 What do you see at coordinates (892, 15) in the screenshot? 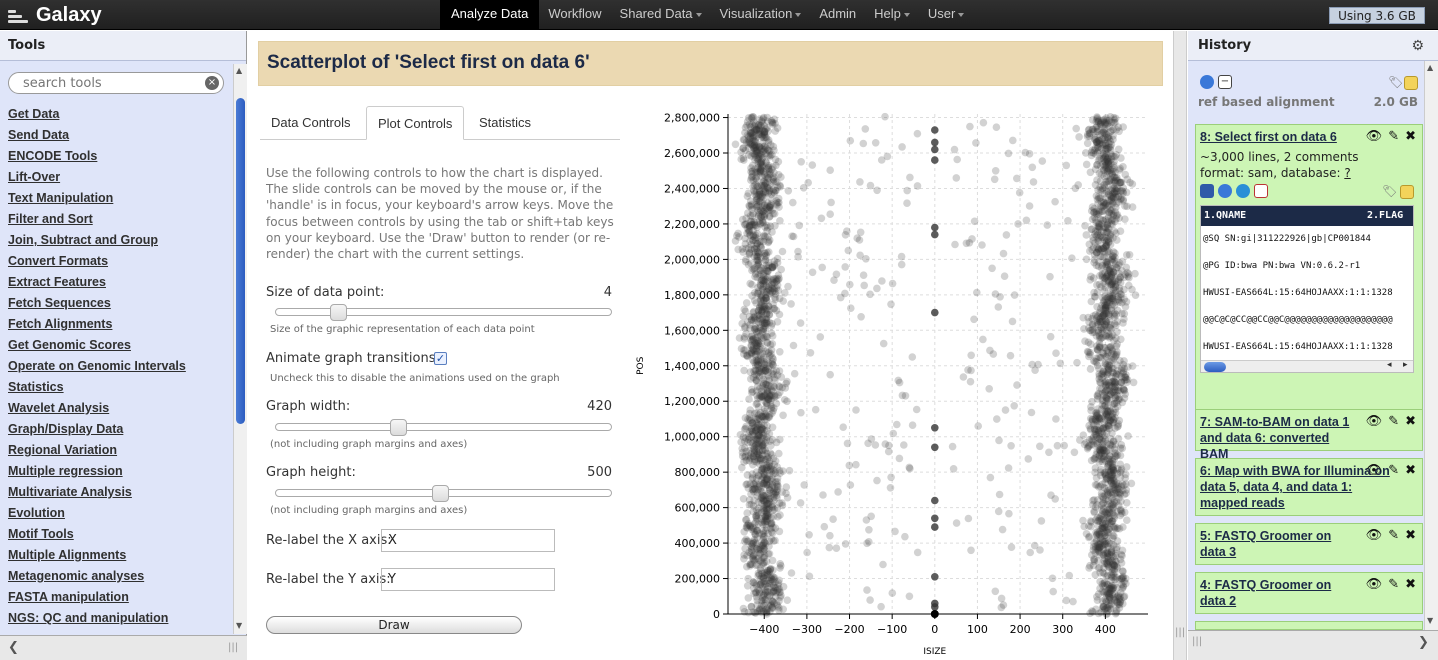
I see `nav-help: Help` at bounding box center [892, 15].